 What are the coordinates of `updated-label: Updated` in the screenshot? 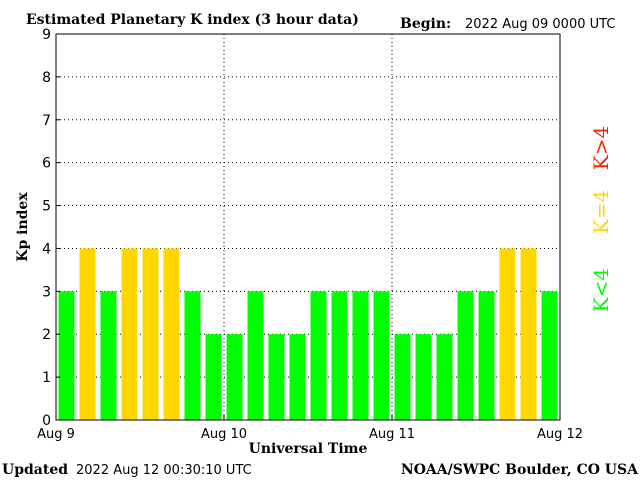 It's located at (35, 470).